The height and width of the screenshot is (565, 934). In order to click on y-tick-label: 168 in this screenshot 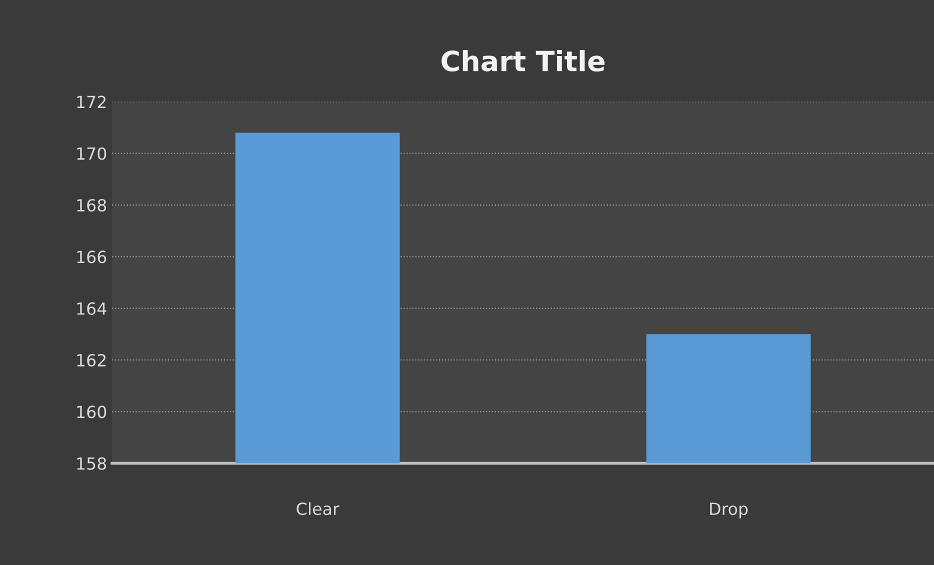, I will do `click(91, 205)`.